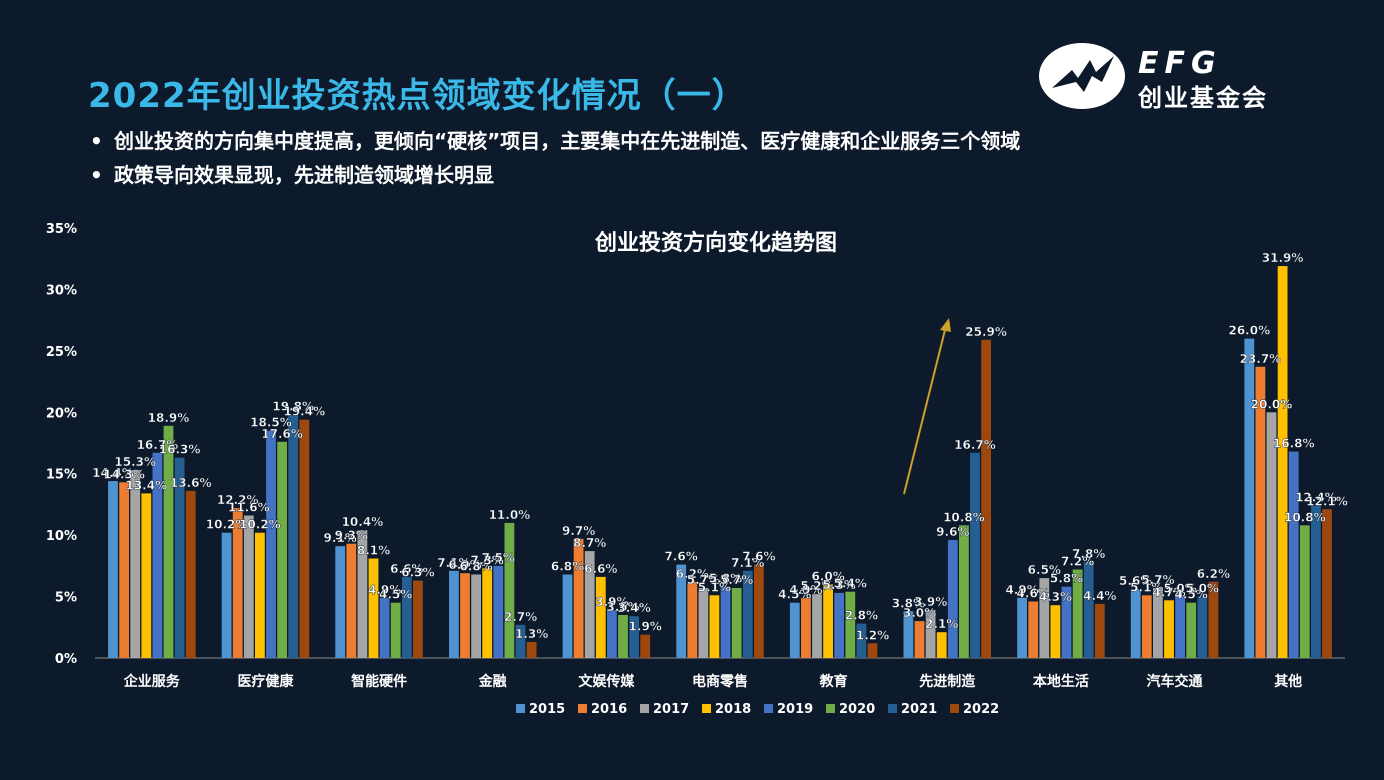 The height and width of the screenshot is (780, 1384). Describe the element at coordinates (293, 407) in the screenshot. I see `data-label: 19.8%` at that location.